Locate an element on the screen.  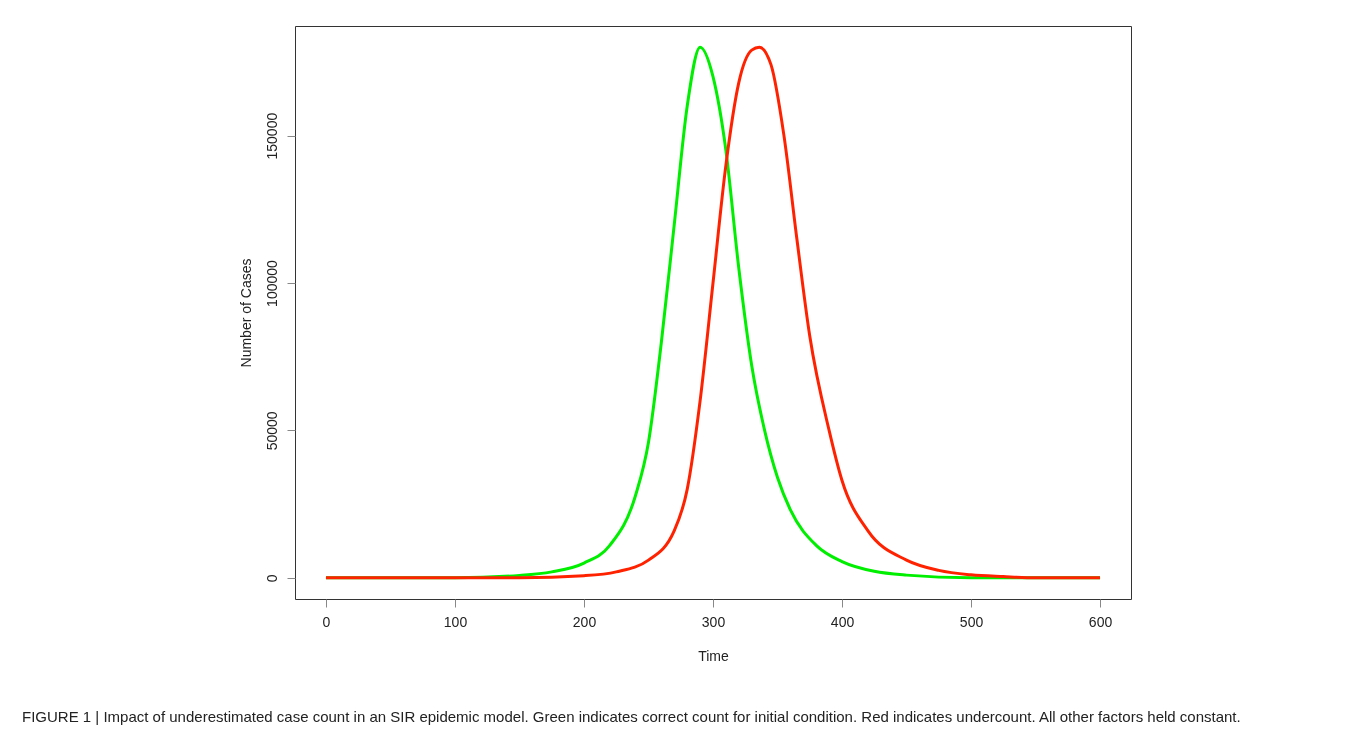
x-tick-label: 100 is located at coordinates (455, 621).